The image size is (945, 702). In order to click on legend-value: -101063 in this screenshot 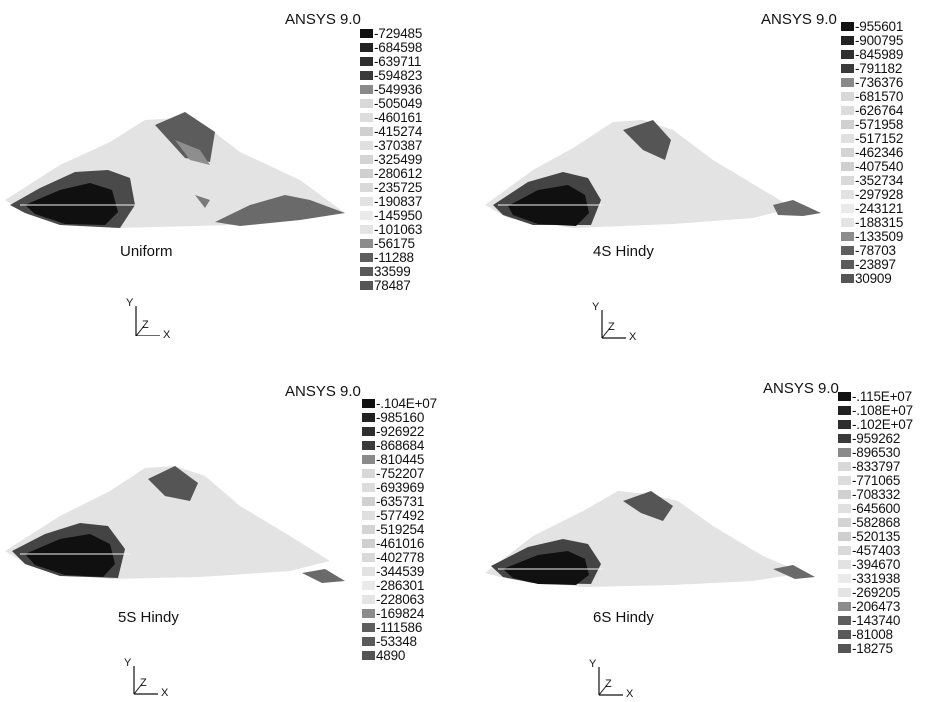, I will do `click(398, 229)`.